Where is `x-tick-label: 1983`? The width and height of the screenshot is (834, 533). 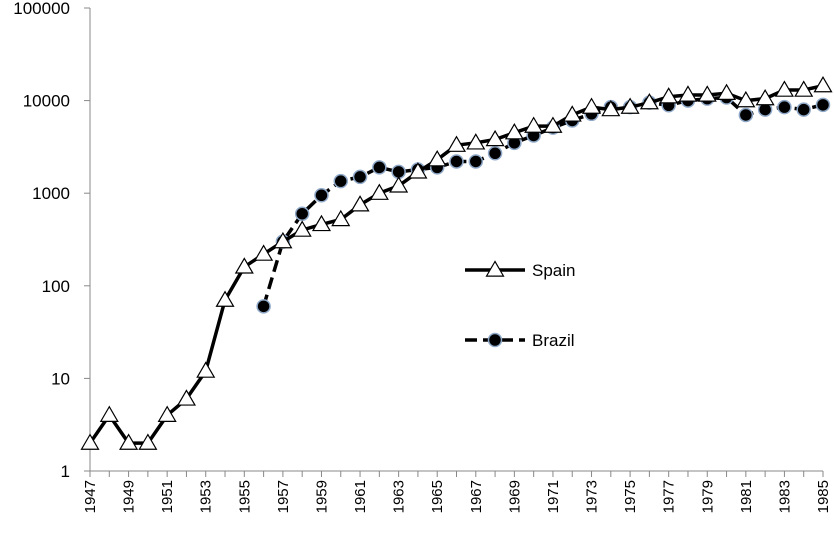
x-tick-label: 1983 is located at coordinates (784, 496).